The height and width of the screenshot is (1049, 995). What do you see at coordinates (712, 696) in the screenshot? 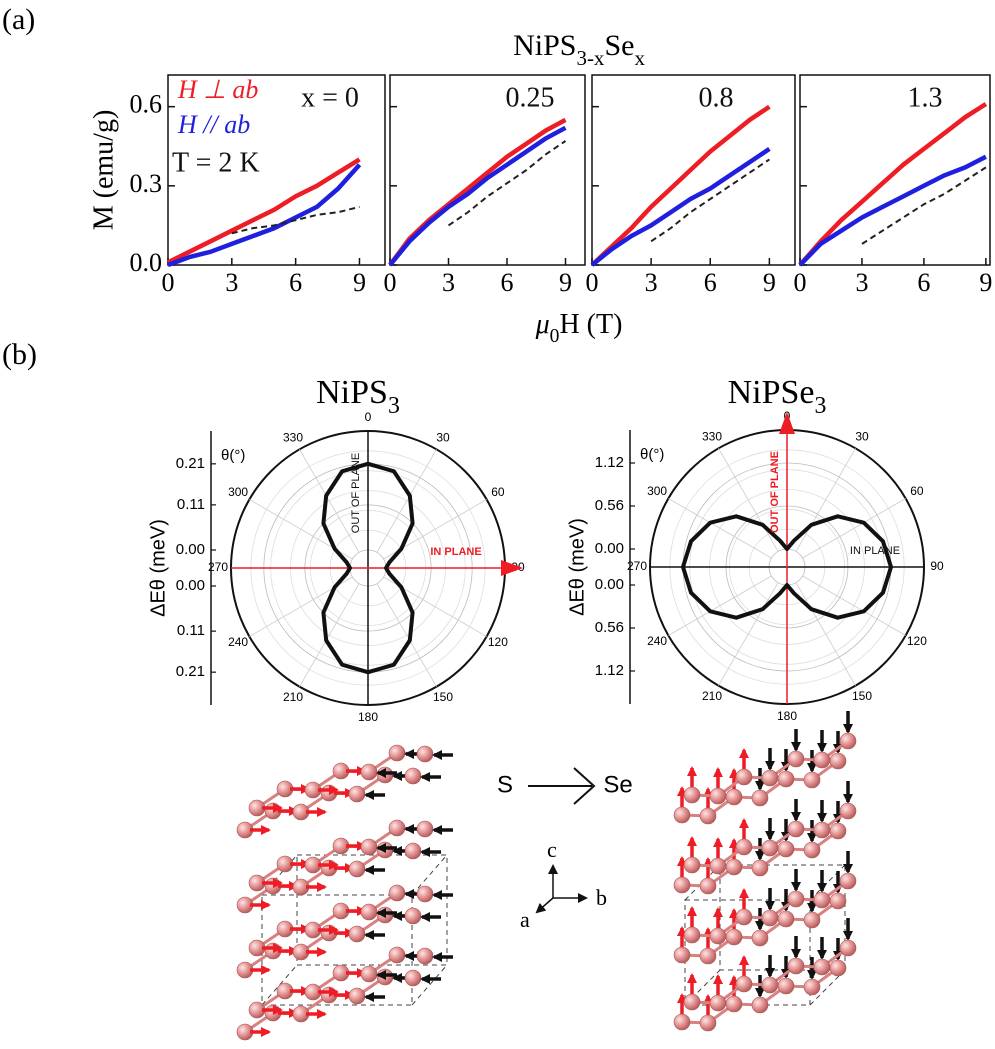
I see `angle-label: 210` at bounding box center [712, 696].